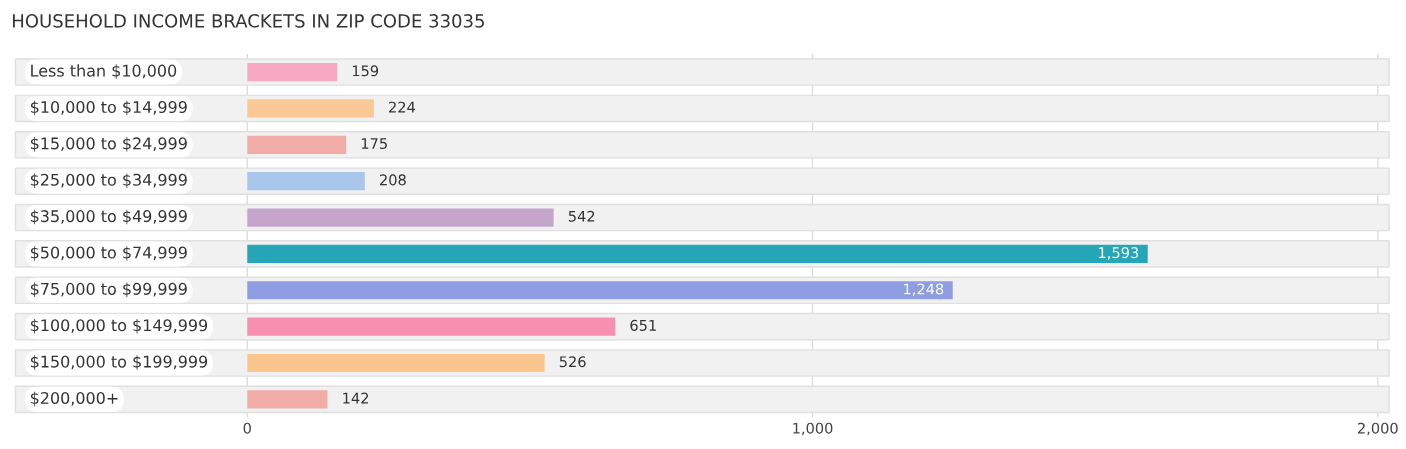 This screenshot has width=1406, height=449. I want to click on x-tick-label: 2,000, so click(1377, 429).